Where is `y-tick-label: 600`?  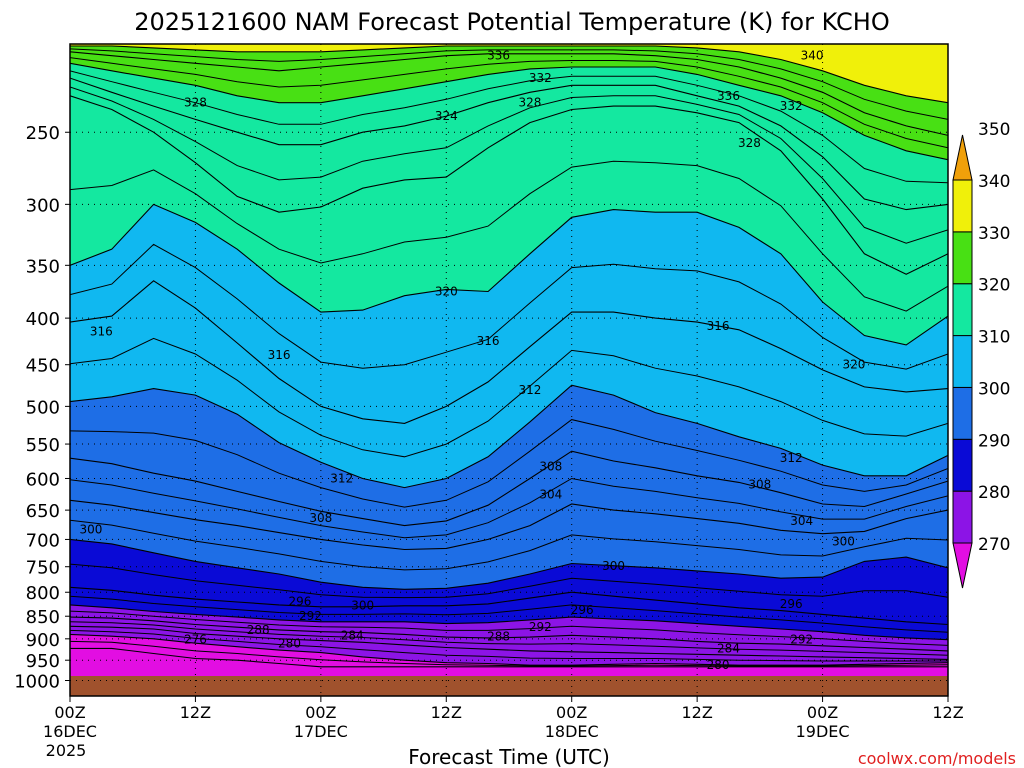 y-tick-label: 600 is located at coordinates (43, 479).